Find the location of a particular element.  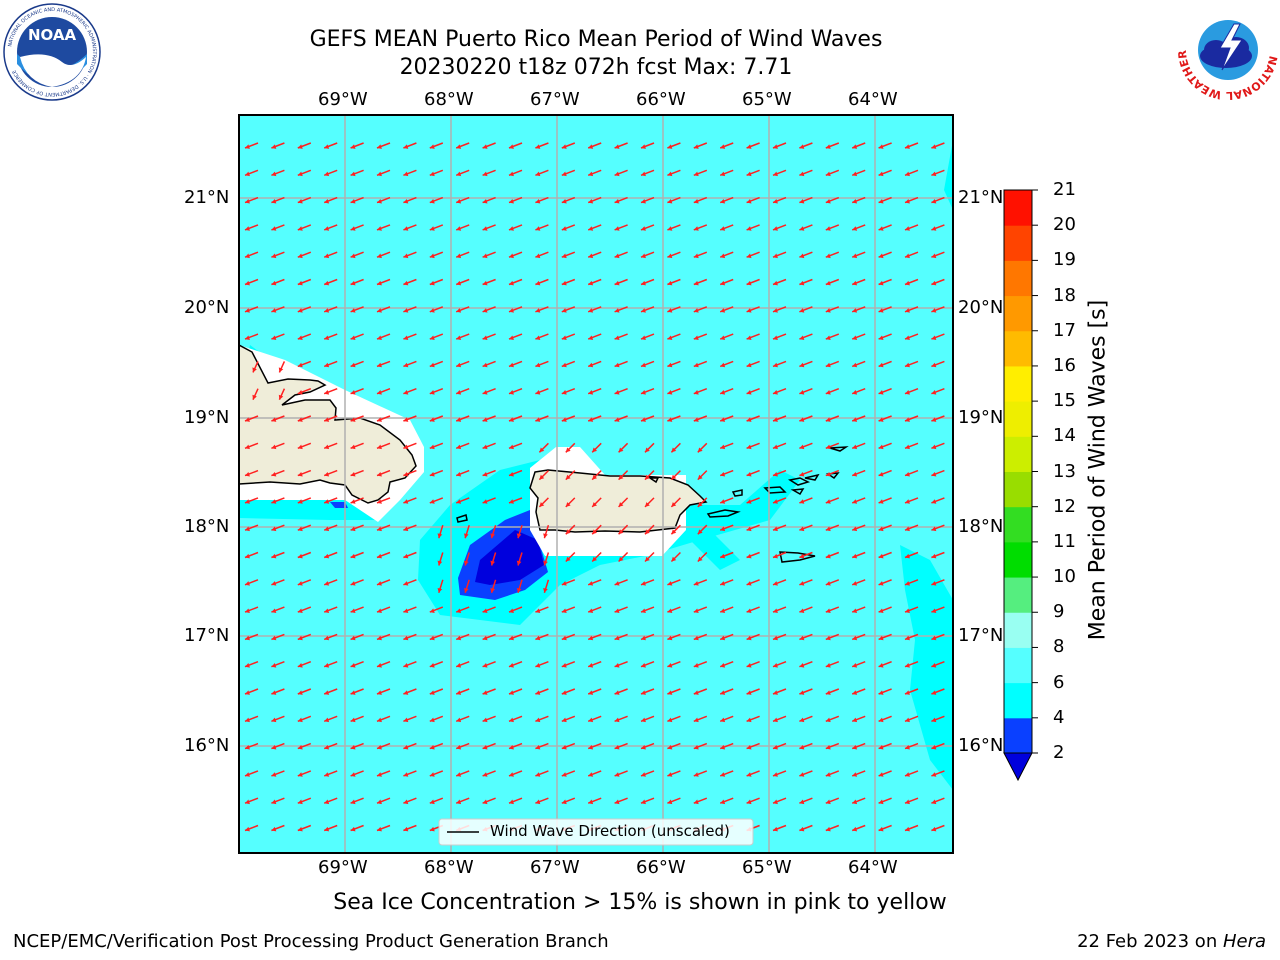

colorbar-under-triangle is located at coordinates (1018, 767).